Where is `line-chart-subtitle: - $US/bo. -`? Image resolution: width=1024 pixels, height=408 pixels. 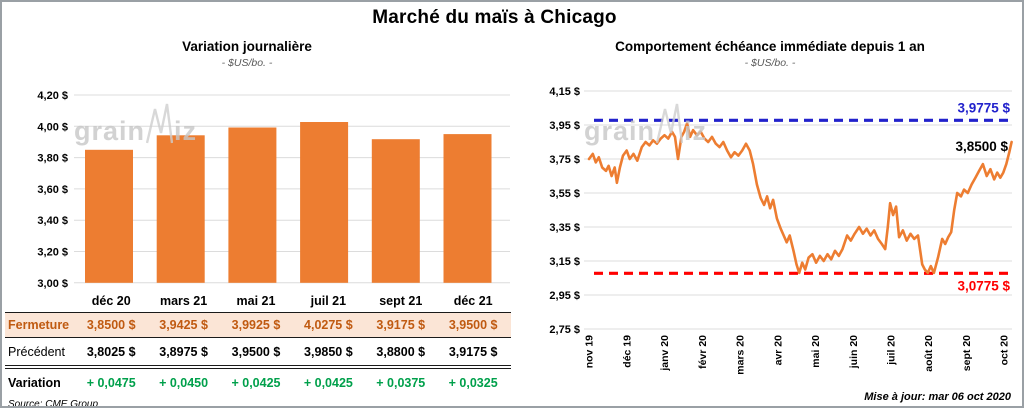 line-chart-subtitle: - $US/bo. - is located at coordinates (770, 63).